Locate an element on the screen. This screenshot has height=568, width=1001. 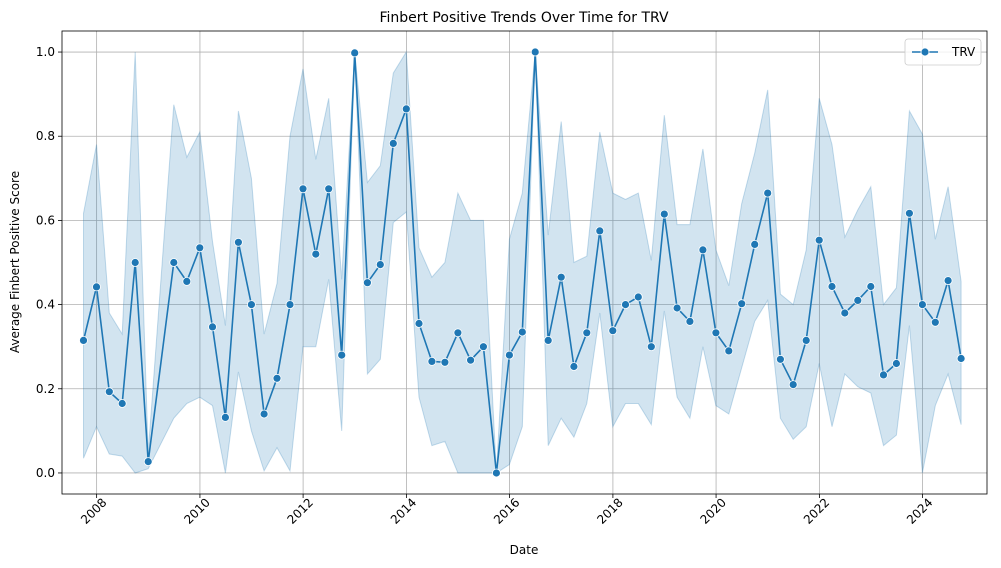
legend: TRV is located at coordinates (943, 52).